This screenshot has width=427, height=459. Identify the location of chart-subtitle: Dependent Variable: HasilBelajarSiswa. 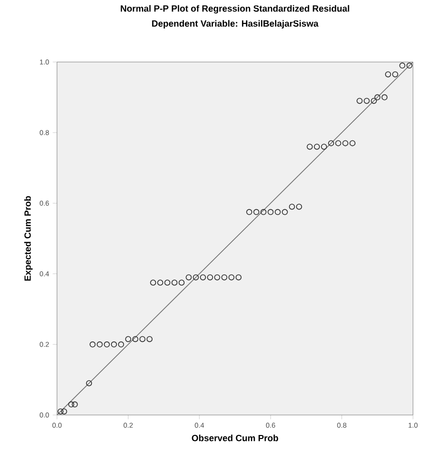
(235, 24).